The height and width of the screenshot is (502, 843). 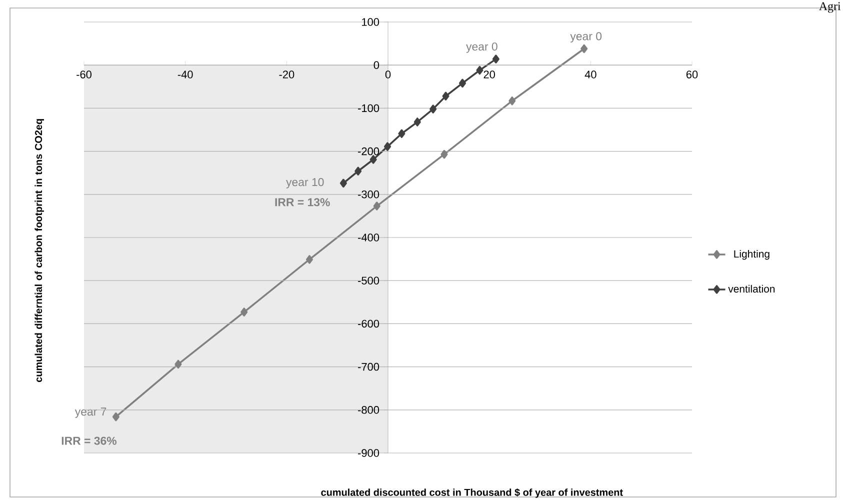 I want to click on x-tick-label: 40, so click(x=590, y=74).